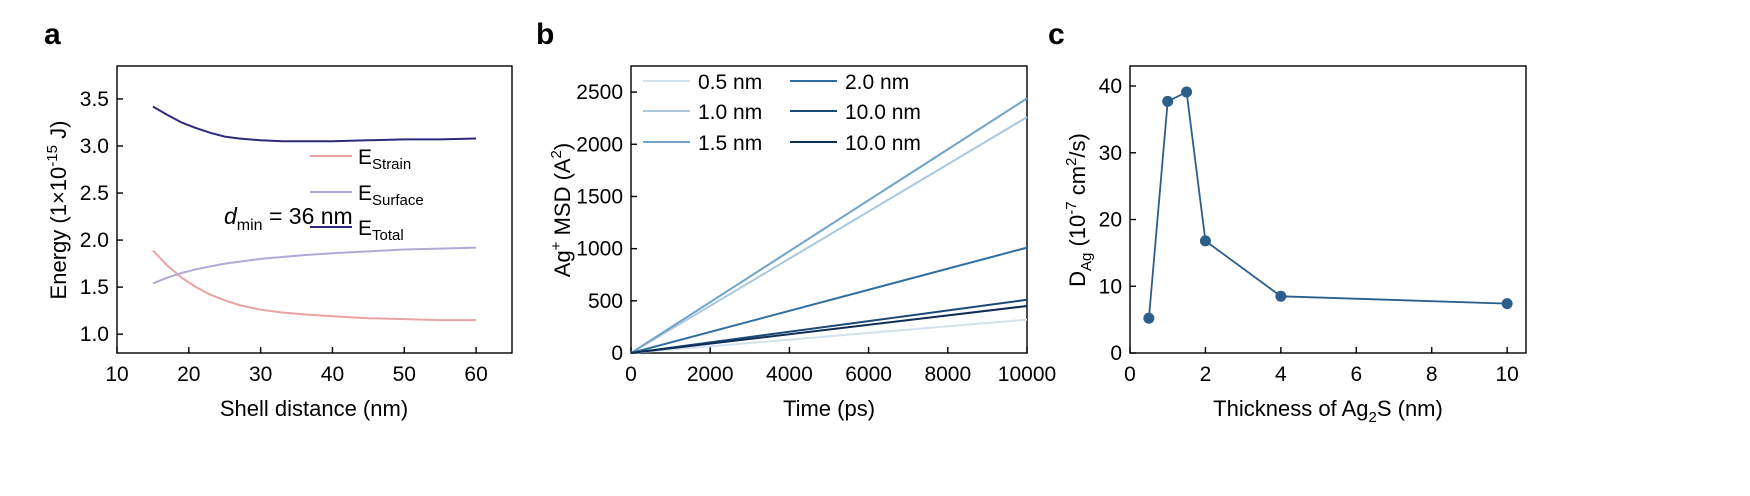 The height and width of the screenshot is (496, 1750). What do you see at coordinates (94, 287) in the screenshot?
I see `chart-a-ytick-label: 1.5` at bounding box center [94, 287].